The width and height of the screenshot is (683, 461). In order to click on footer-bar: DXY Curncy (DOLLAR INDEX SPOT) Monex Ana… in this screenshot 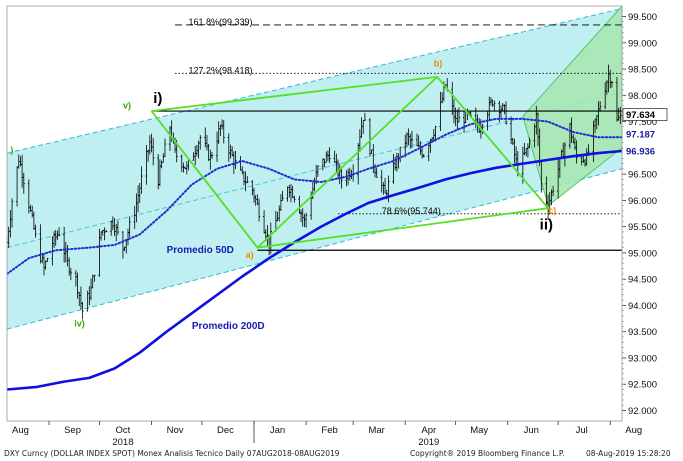, I will do `click(341, 454)`.